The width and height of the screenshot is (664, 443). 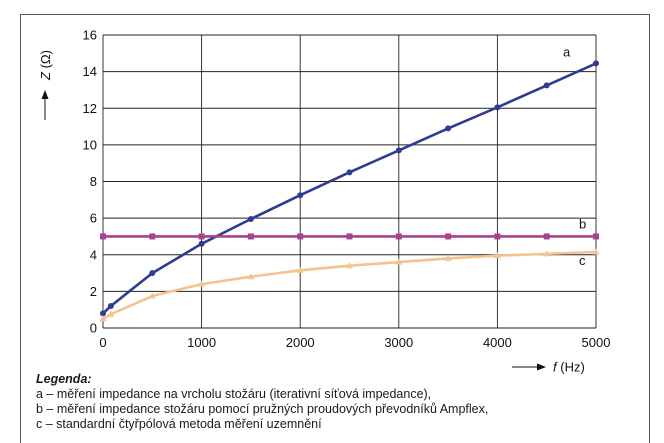 I want to click on x-tick-label: 0, so click(x=102, y=342).